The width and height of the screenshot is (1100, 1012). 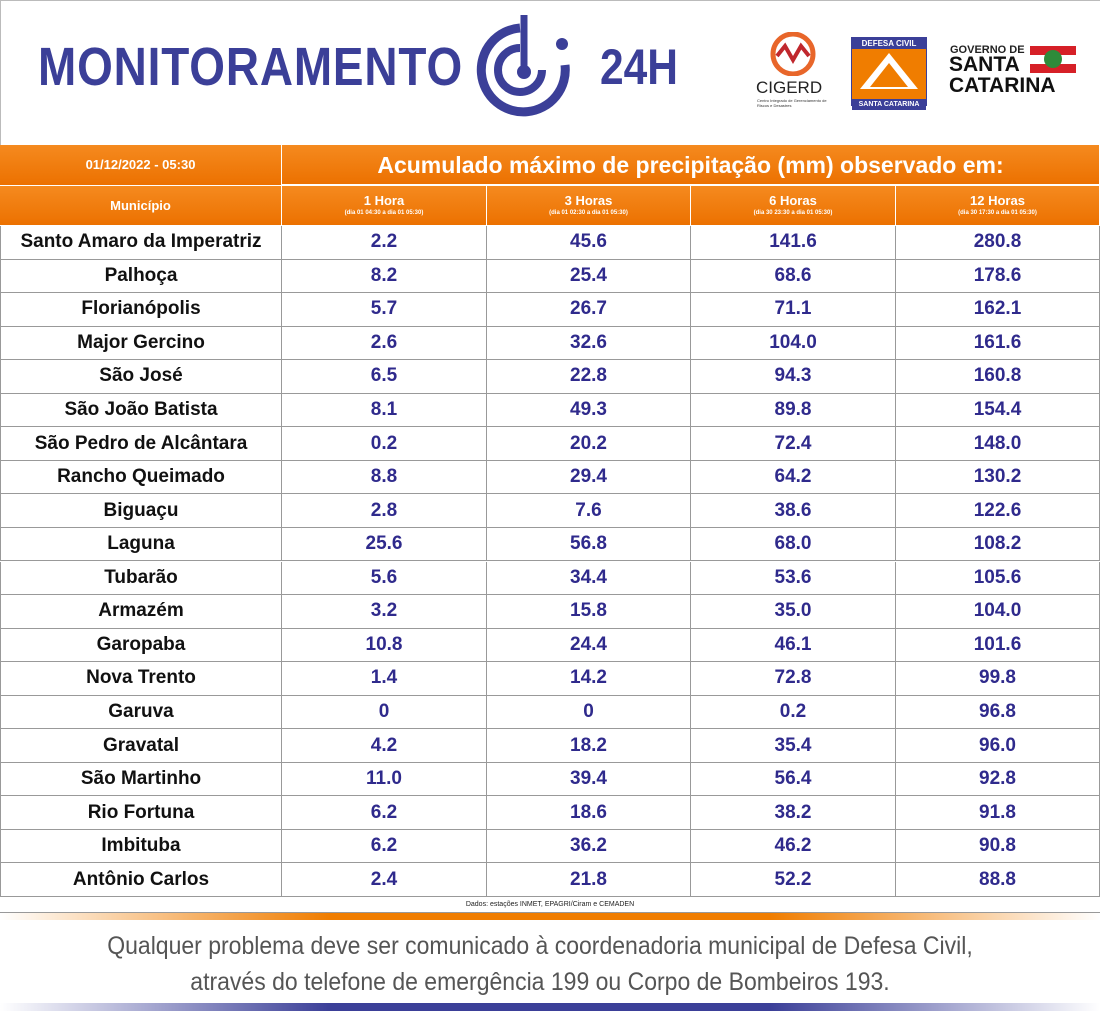 What do you see at coordinates (384, 343) in the screenshot?
I see `value-cell: 2.6` at bounding box center [384, 343].